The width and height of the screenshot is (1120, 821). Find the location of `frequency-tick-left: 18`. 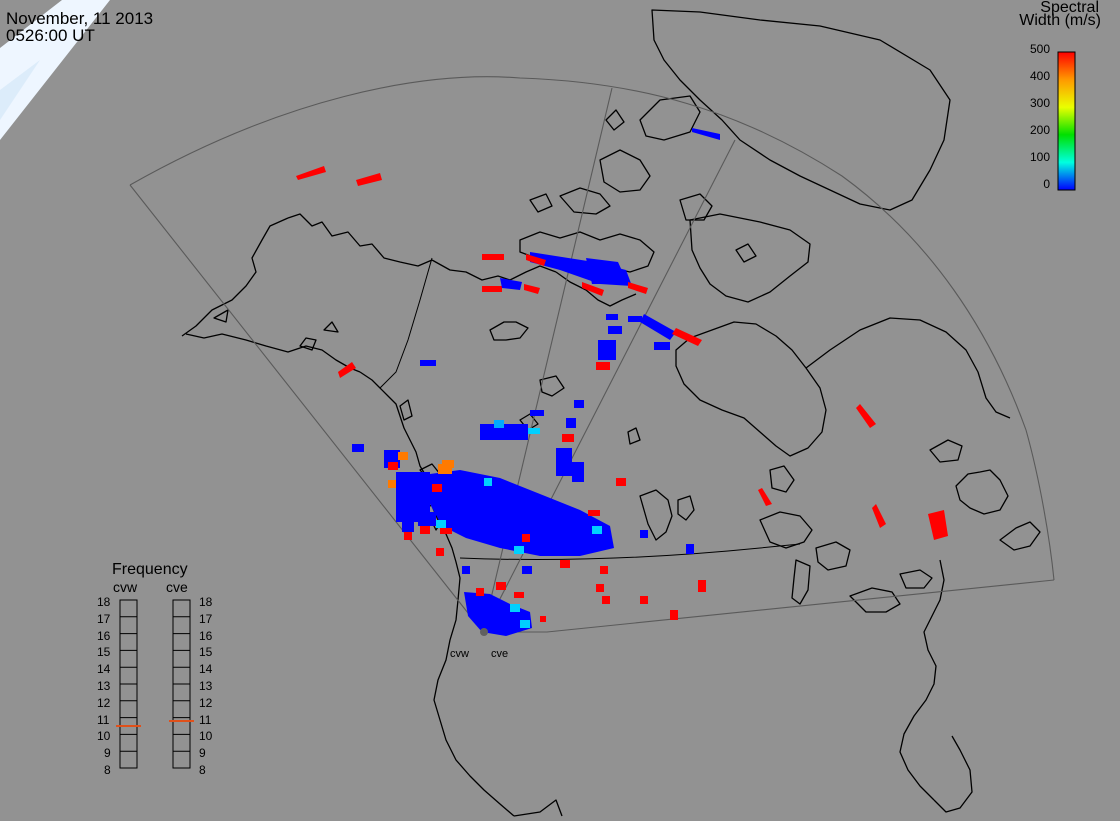

frequency-tick-left: 18 is located at coordinates (104, 602).